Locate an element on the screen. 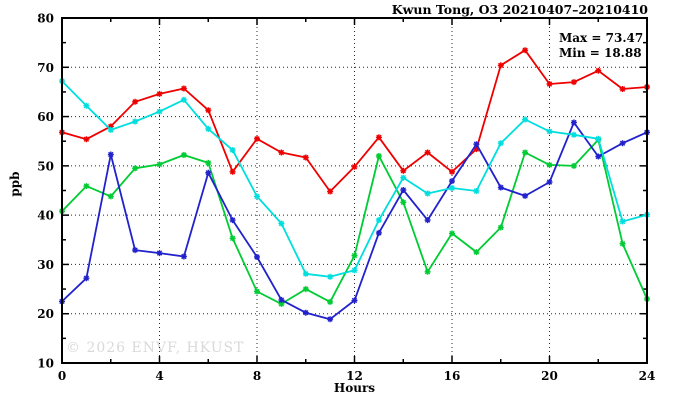 The image size is (674, 409). y-tick-label: 60 is located at coordinates (45, 117).